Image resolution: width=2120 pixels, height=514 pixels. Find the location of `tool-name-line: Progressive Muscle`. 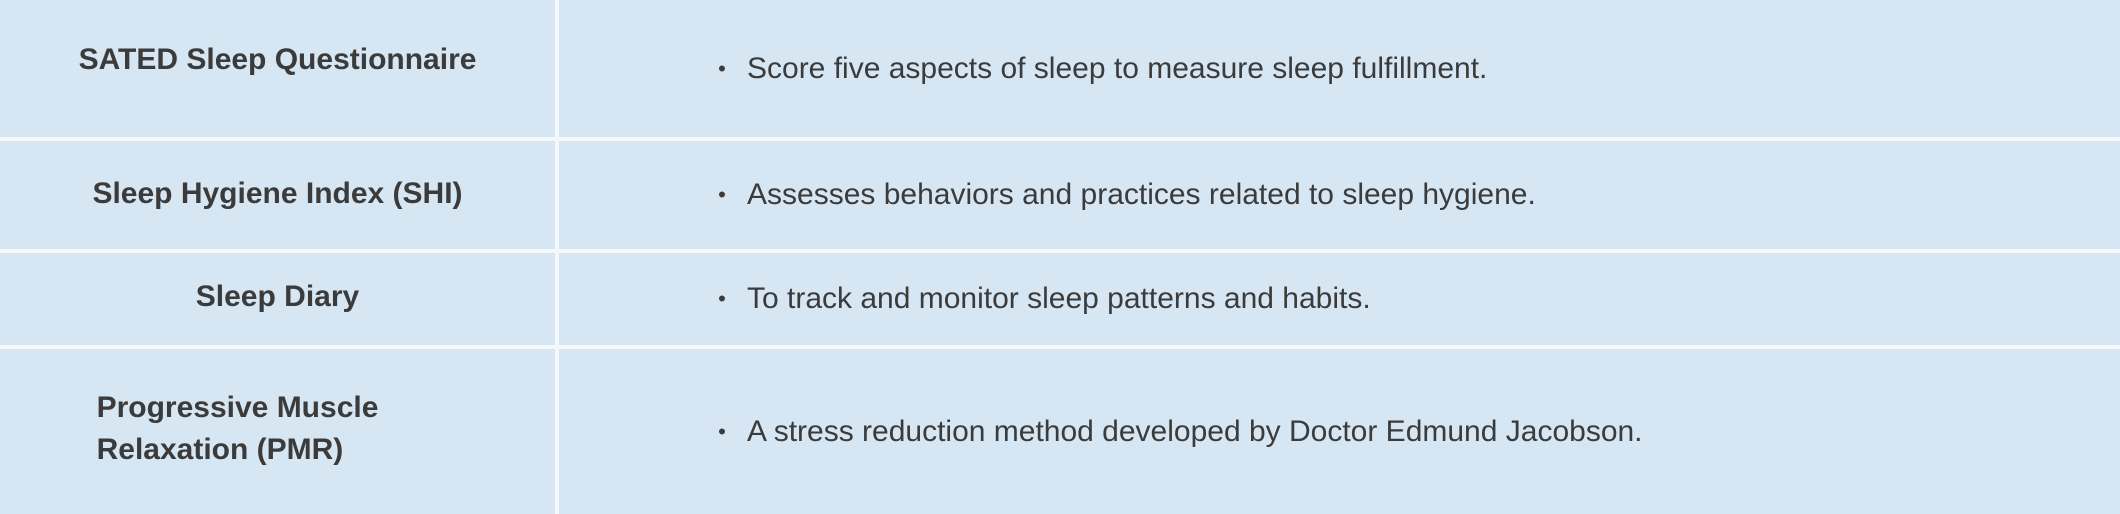

tool-name-line: Progressive Muscle is located at coordinates (237, 407).